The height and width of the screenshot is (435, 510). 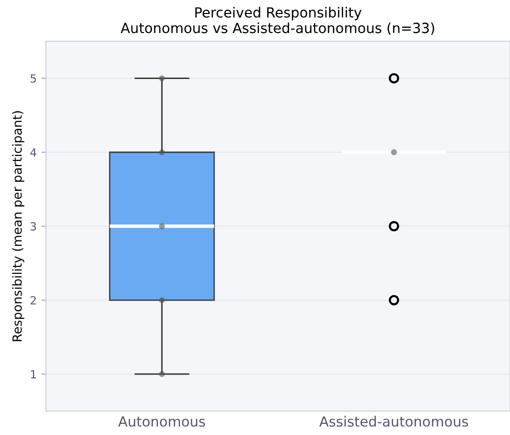 What do you see at coordinates (18, 226) in the screenshot?
I see `y-axis-title: Responsibility (mean per participant)` at bounding box center [18, 226].